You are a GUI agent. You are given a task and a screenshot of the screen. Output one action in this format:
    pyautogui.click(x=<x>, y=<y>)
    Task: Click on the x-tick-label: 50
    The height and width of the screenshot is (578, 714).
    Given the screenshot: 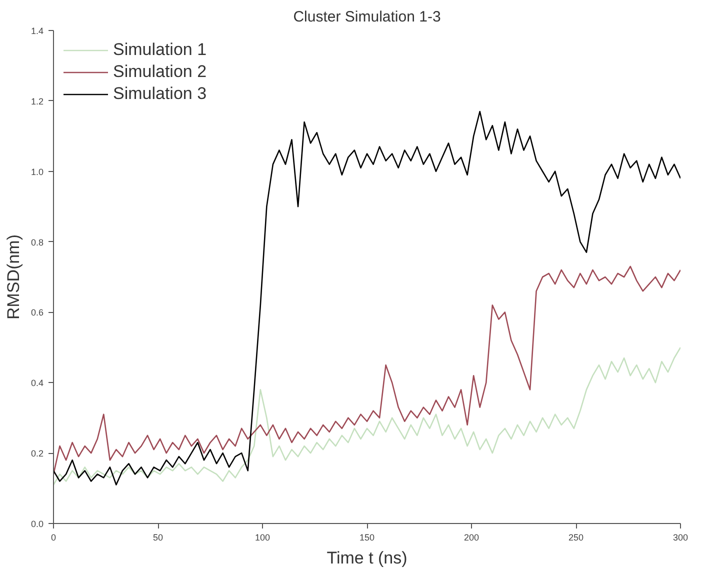 What is the action you would take?
    pyautogui.click(x=158, y=537)
    